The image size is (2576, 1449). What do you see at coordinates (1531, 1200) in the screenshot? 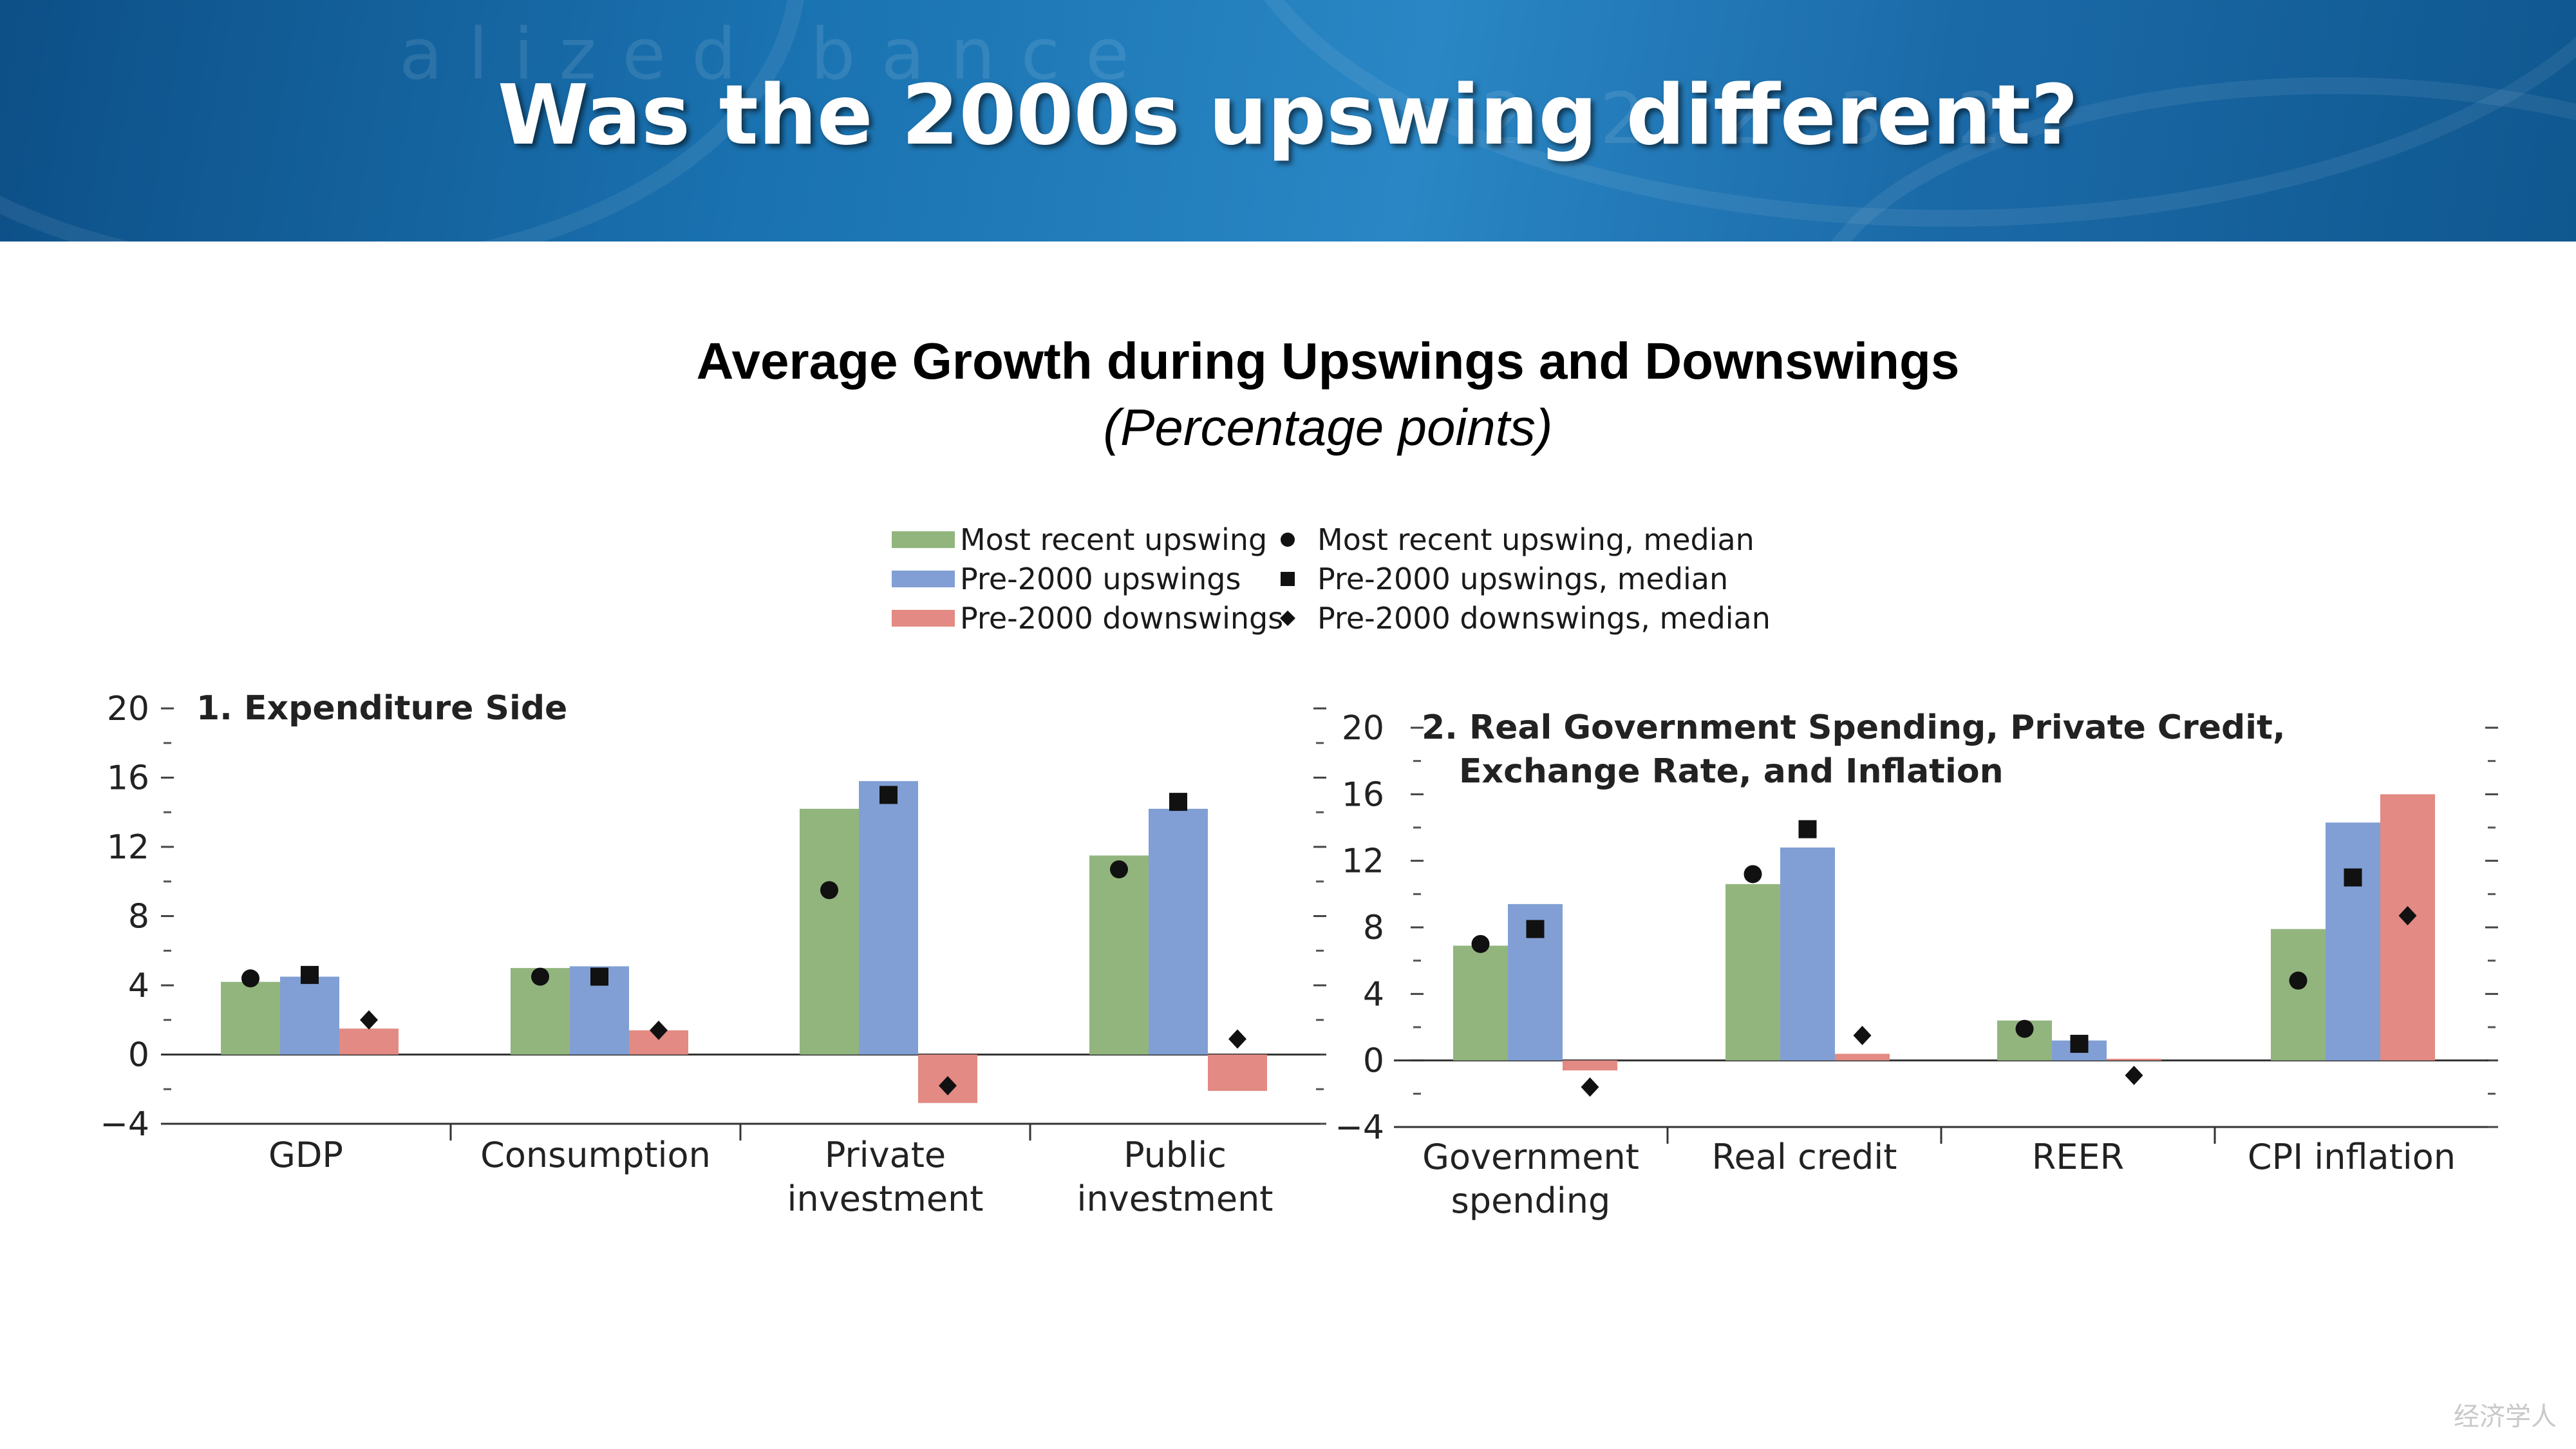
I see `category-label: spending` at bounding box center [1531, 1200].